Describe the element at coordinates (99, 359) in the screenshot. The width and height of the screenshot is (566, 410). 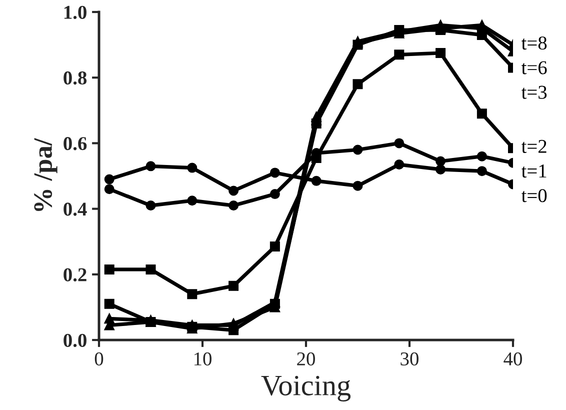
I see `x-tick-label: 0` at that location.